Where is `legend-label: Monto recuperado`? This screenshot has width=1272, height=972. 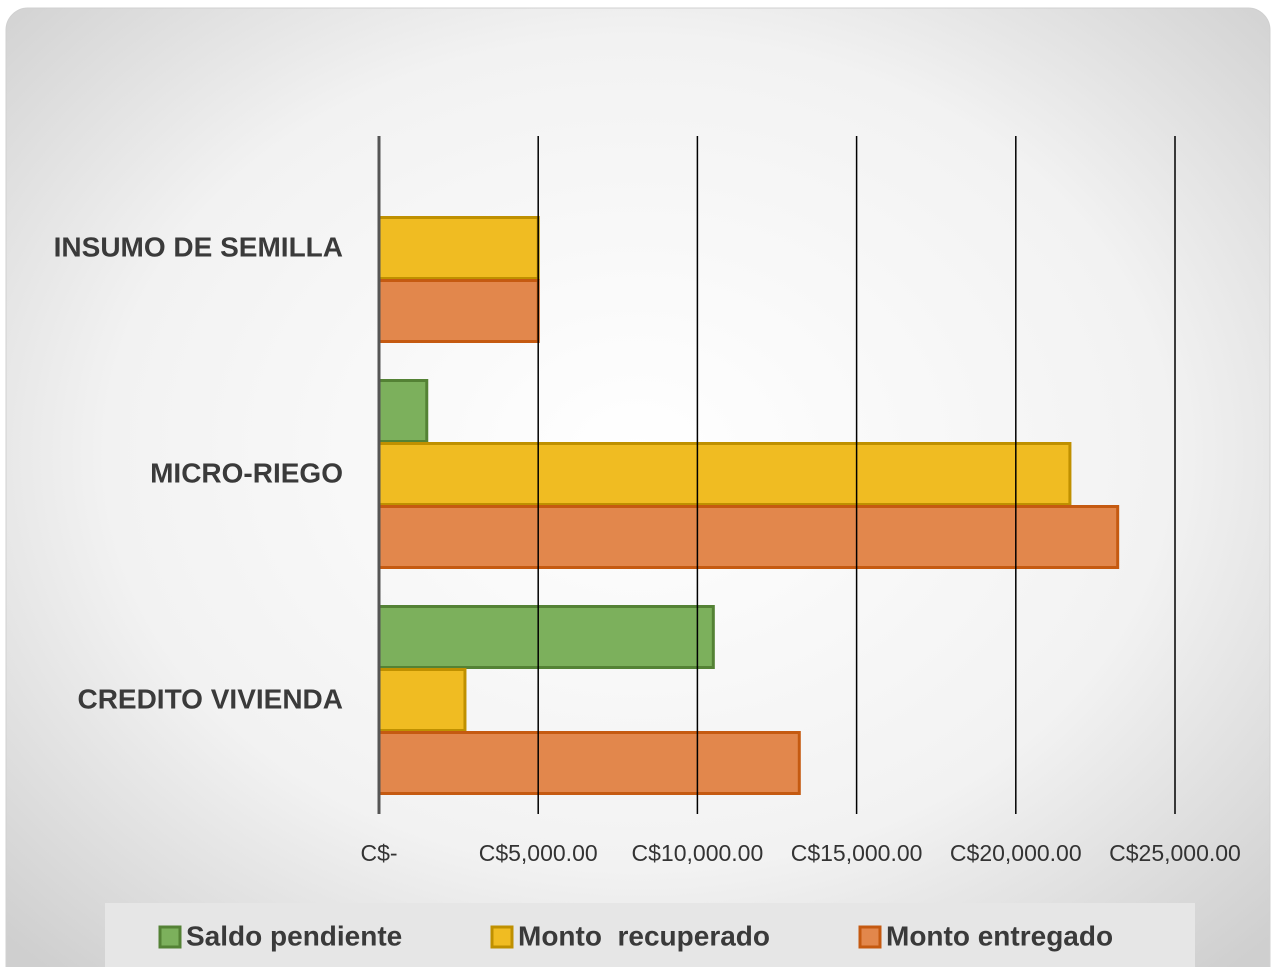 legend-label: Monto recuperado is located at coordinates (644, 935).